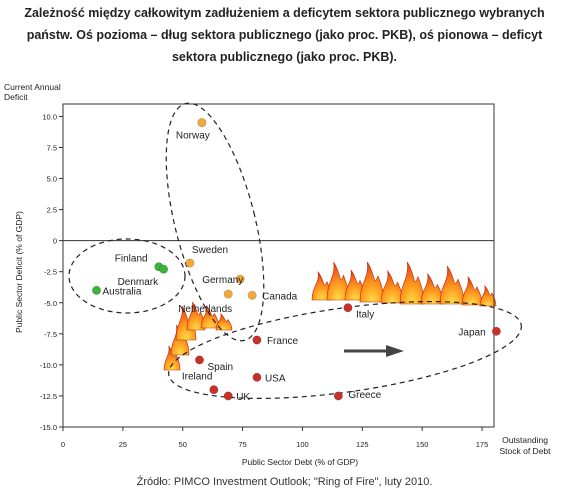 This screenshot has width=569, height=491. I want to click on x-axis-end-label-line1: Outstanding, so click(525, 440).